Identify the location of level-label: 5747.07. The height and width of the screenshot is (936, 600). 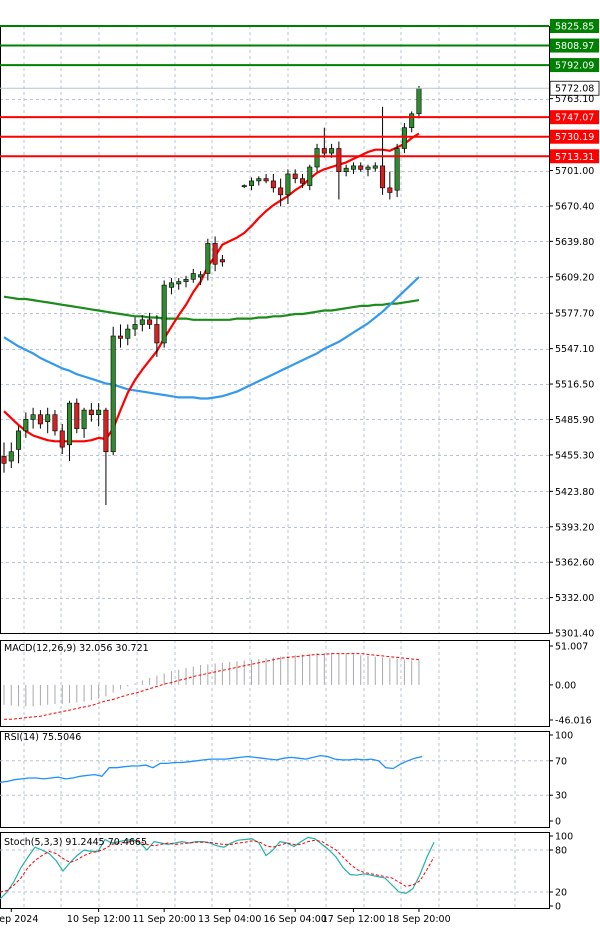
(574, 118).